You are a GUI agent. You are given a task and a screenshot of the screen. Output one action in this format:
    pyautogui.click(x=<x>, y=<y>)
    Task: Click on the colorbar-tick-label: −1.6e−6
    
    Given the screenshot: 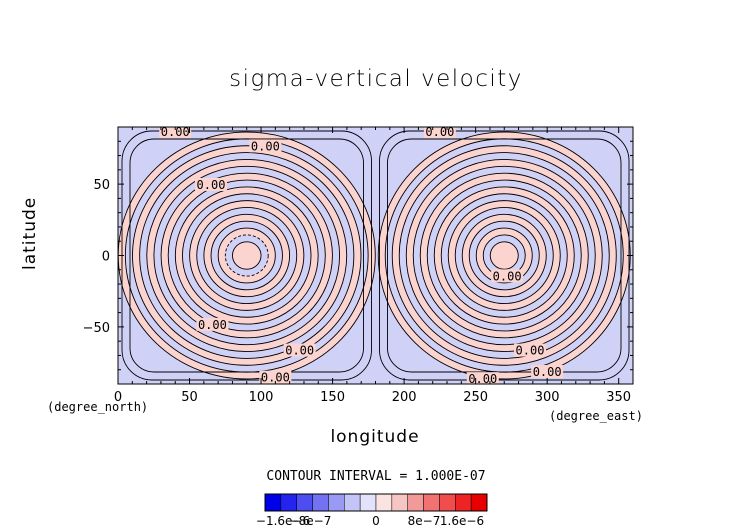 What is the action you would take?
    pyautogui.click(x=283, y=521)
    